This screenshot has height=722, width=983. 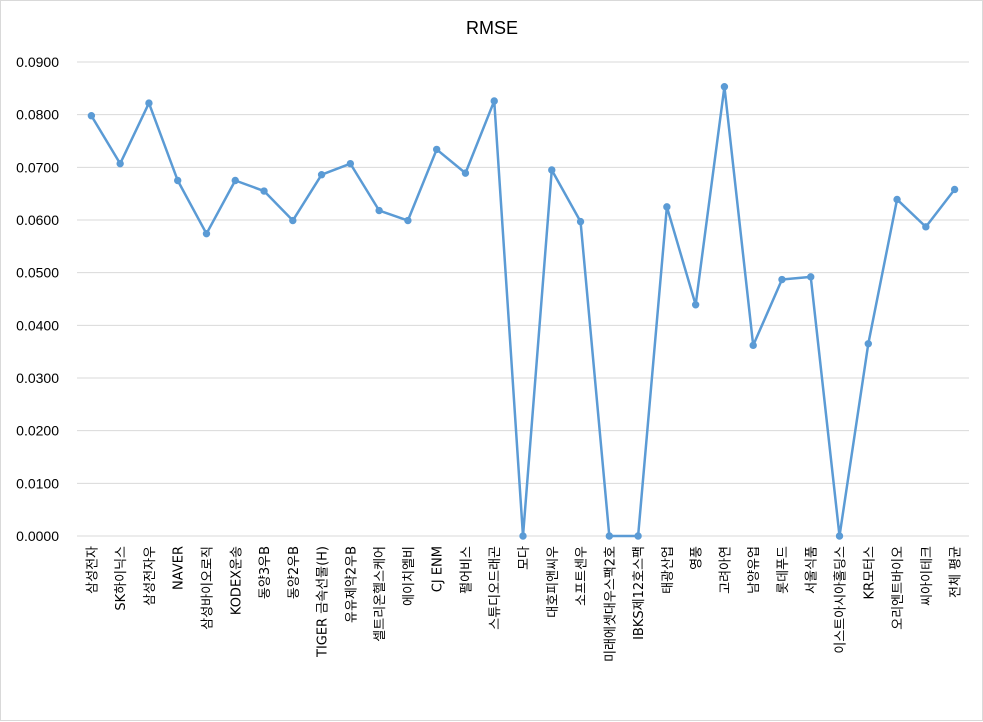 What do you see at coordinates (121, 578) in the screenshot?
I see `x-tick-label: SK하이닉스` at bounding box center [121, 578].